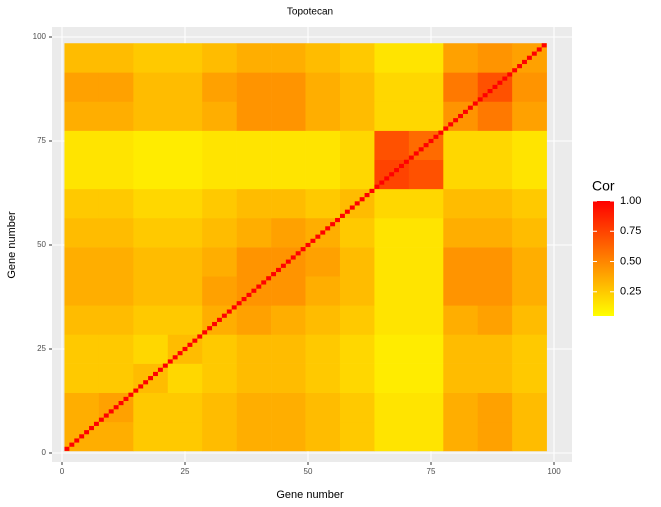 Image resolution: width=661 pixels, height=507 pixels. I want to click on chart-title: Topotecan, so click(310, 12).